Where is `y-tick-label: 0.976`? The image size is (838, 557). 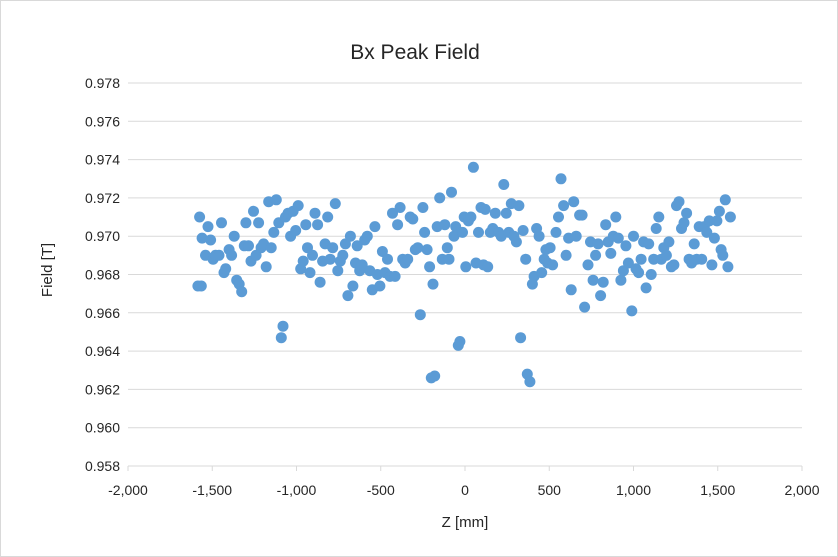
y-tick-label: 0.976 is located at coordinates (102, 121).